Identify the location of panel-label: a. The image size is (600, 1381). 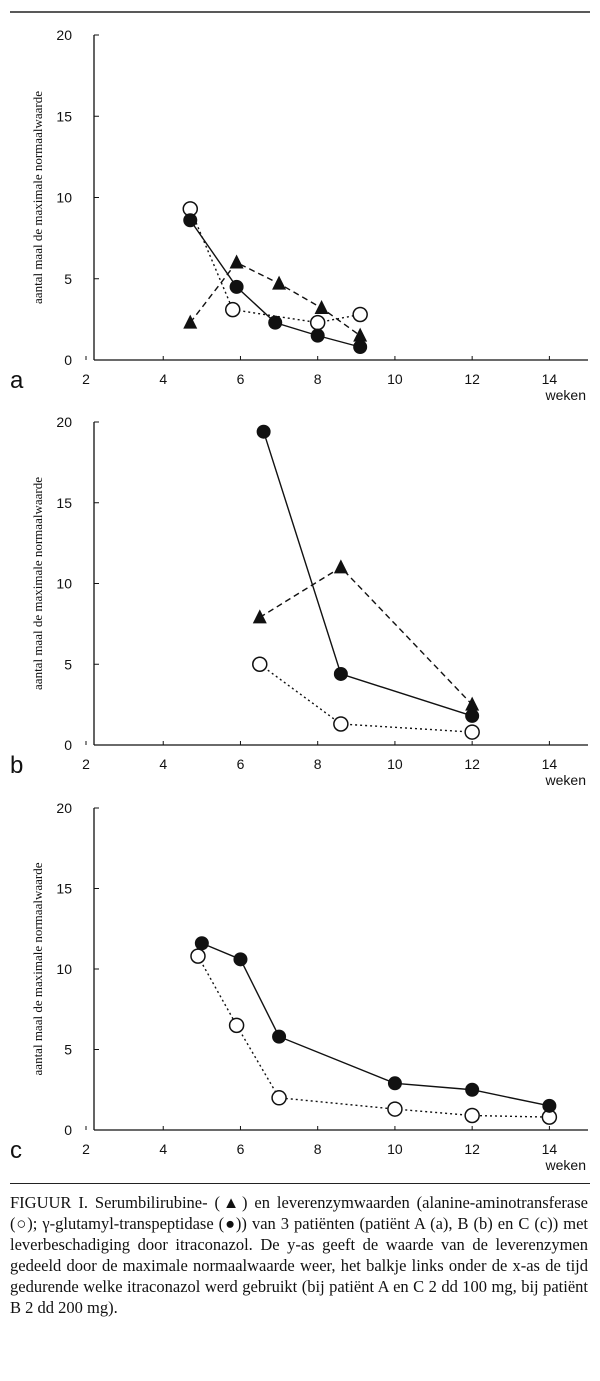
(17, 380).